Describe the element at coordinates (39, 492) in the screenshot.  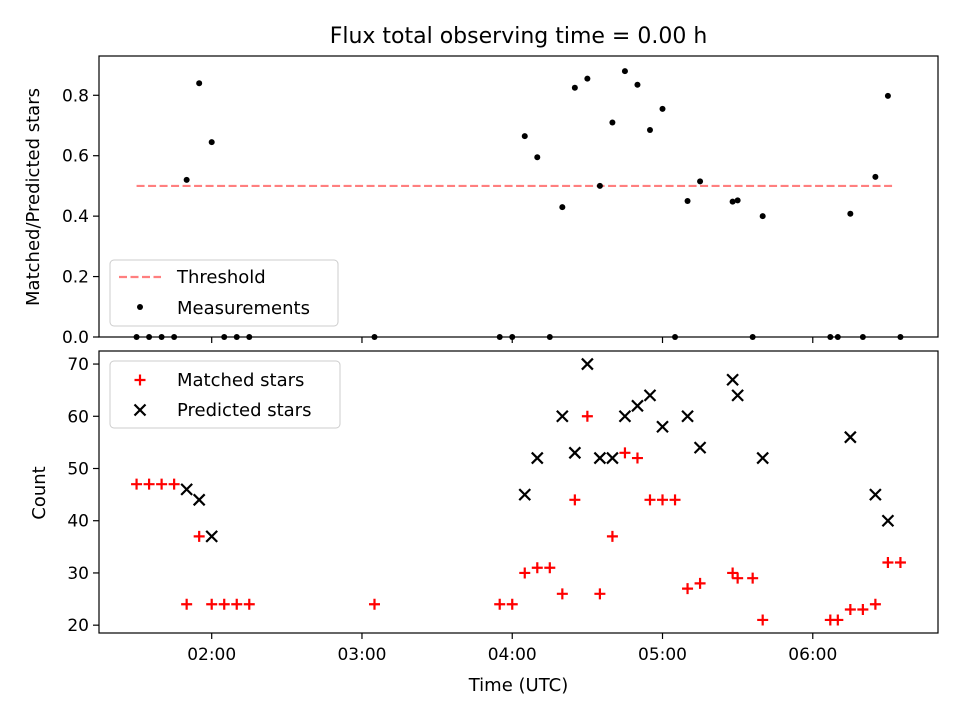
I see `bottom-y-axis-label: Count` at that location.